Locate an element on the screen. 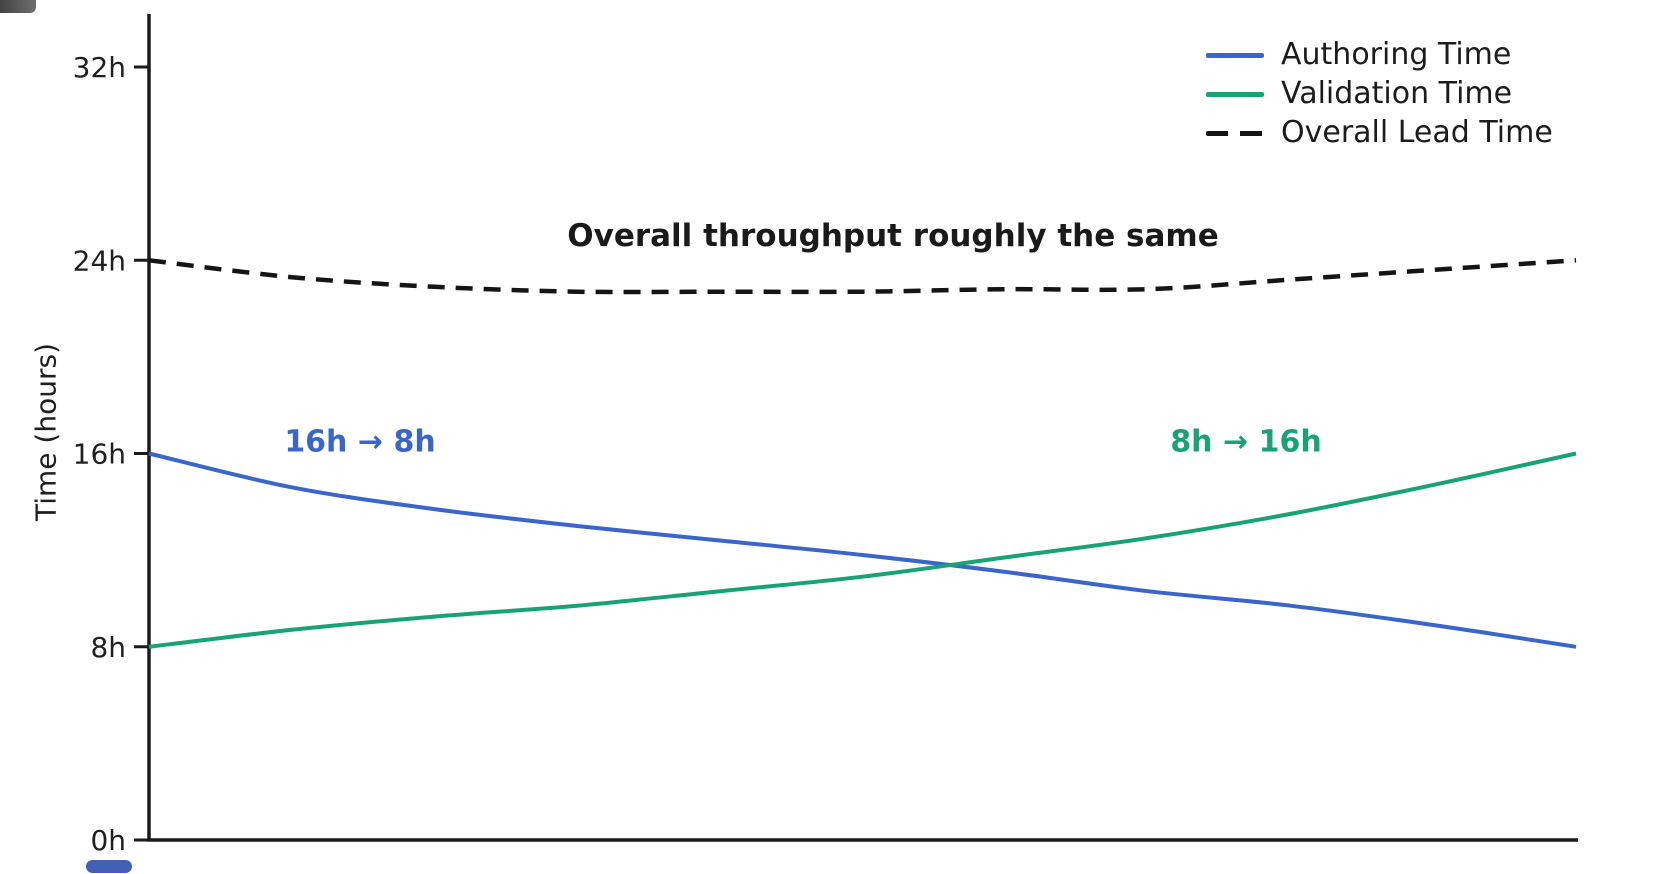 This screenshot has width=1668, height=874. y-axis-title: Time (hours) is located at coordinates (46, 432).